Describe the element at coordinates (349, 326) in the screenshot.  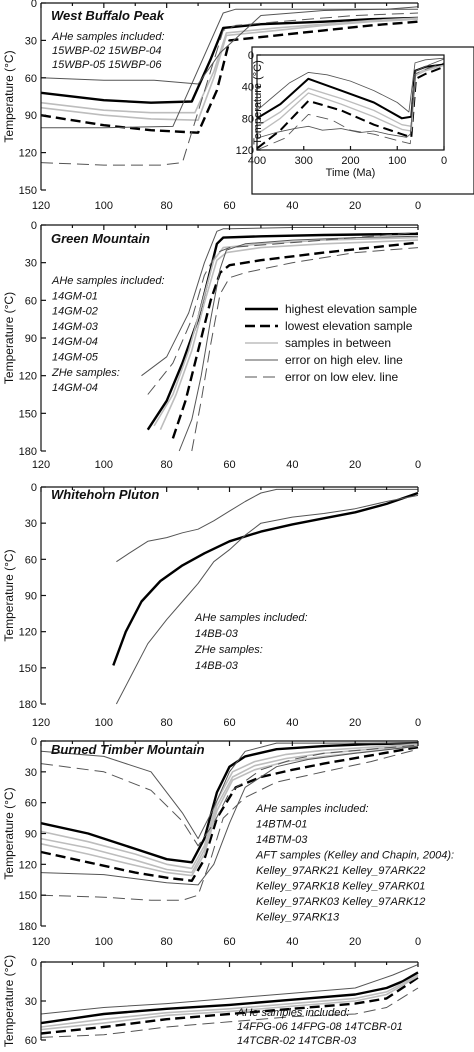
I see `legend-label: lowest elevation sample` at that location.